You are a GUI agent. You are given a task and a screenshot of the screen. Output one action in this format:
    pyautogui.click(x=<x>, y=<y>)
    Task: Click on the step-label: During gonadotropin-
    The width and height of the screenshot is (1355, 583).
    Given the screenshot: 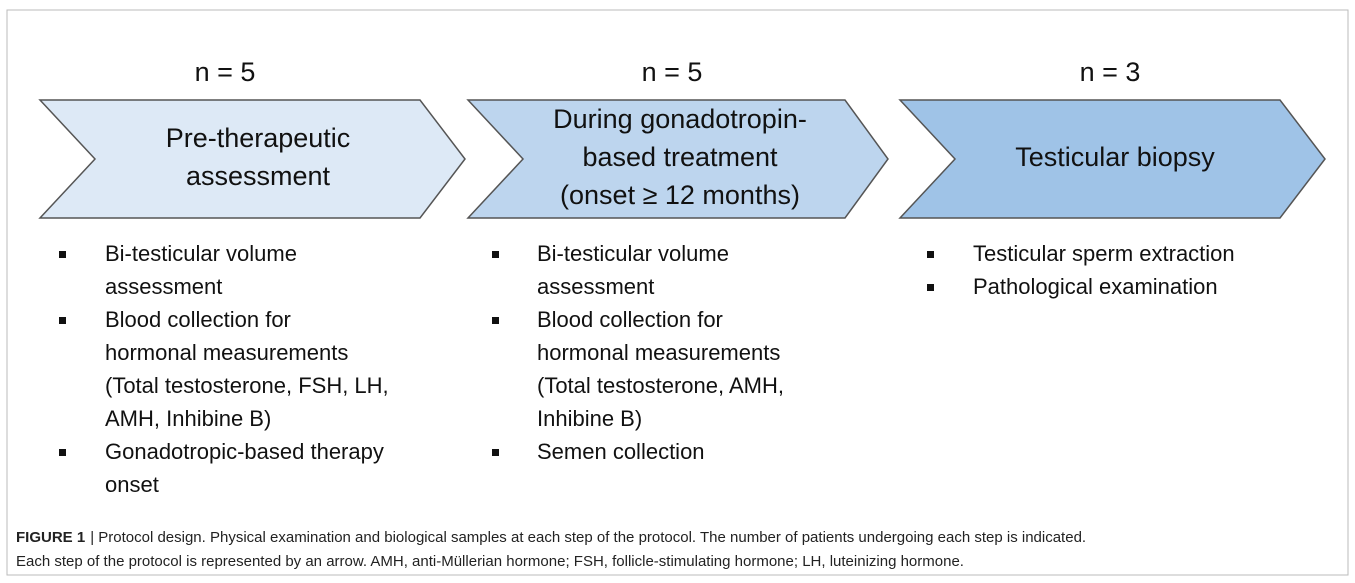 What is the action you would take?
    pyautogui.click(x=680, y=119)
    